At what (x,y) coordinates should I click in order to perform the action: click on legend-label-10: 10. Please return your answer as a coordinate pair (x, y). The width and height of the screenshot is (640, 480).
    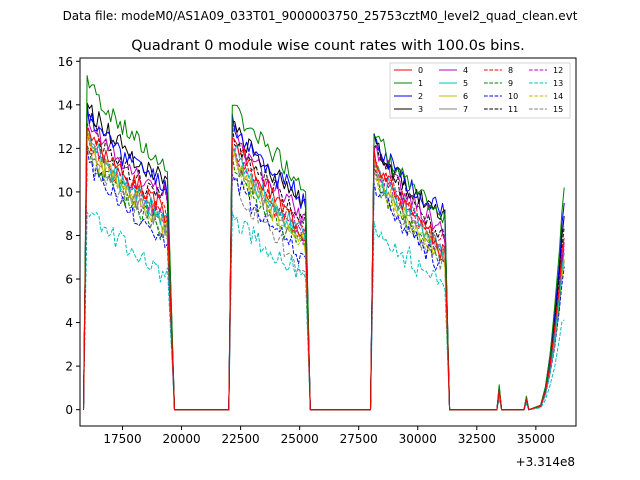
    Looking at the image, I should click on (513, 96).